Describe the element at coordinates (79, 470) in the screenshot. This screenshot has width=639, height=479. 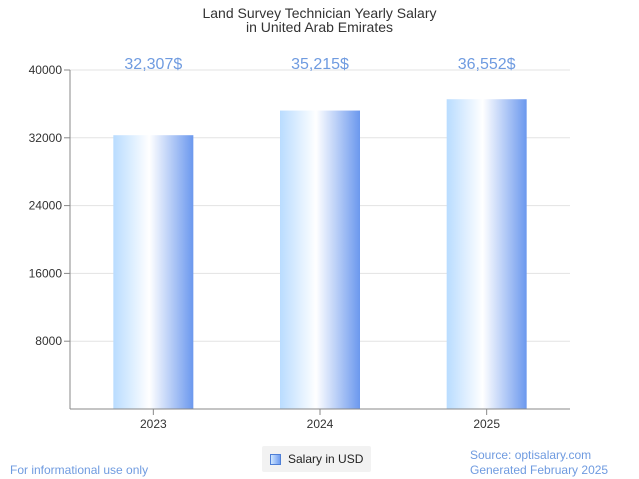
I see `disclaimer-text: For informational use only` at that location.